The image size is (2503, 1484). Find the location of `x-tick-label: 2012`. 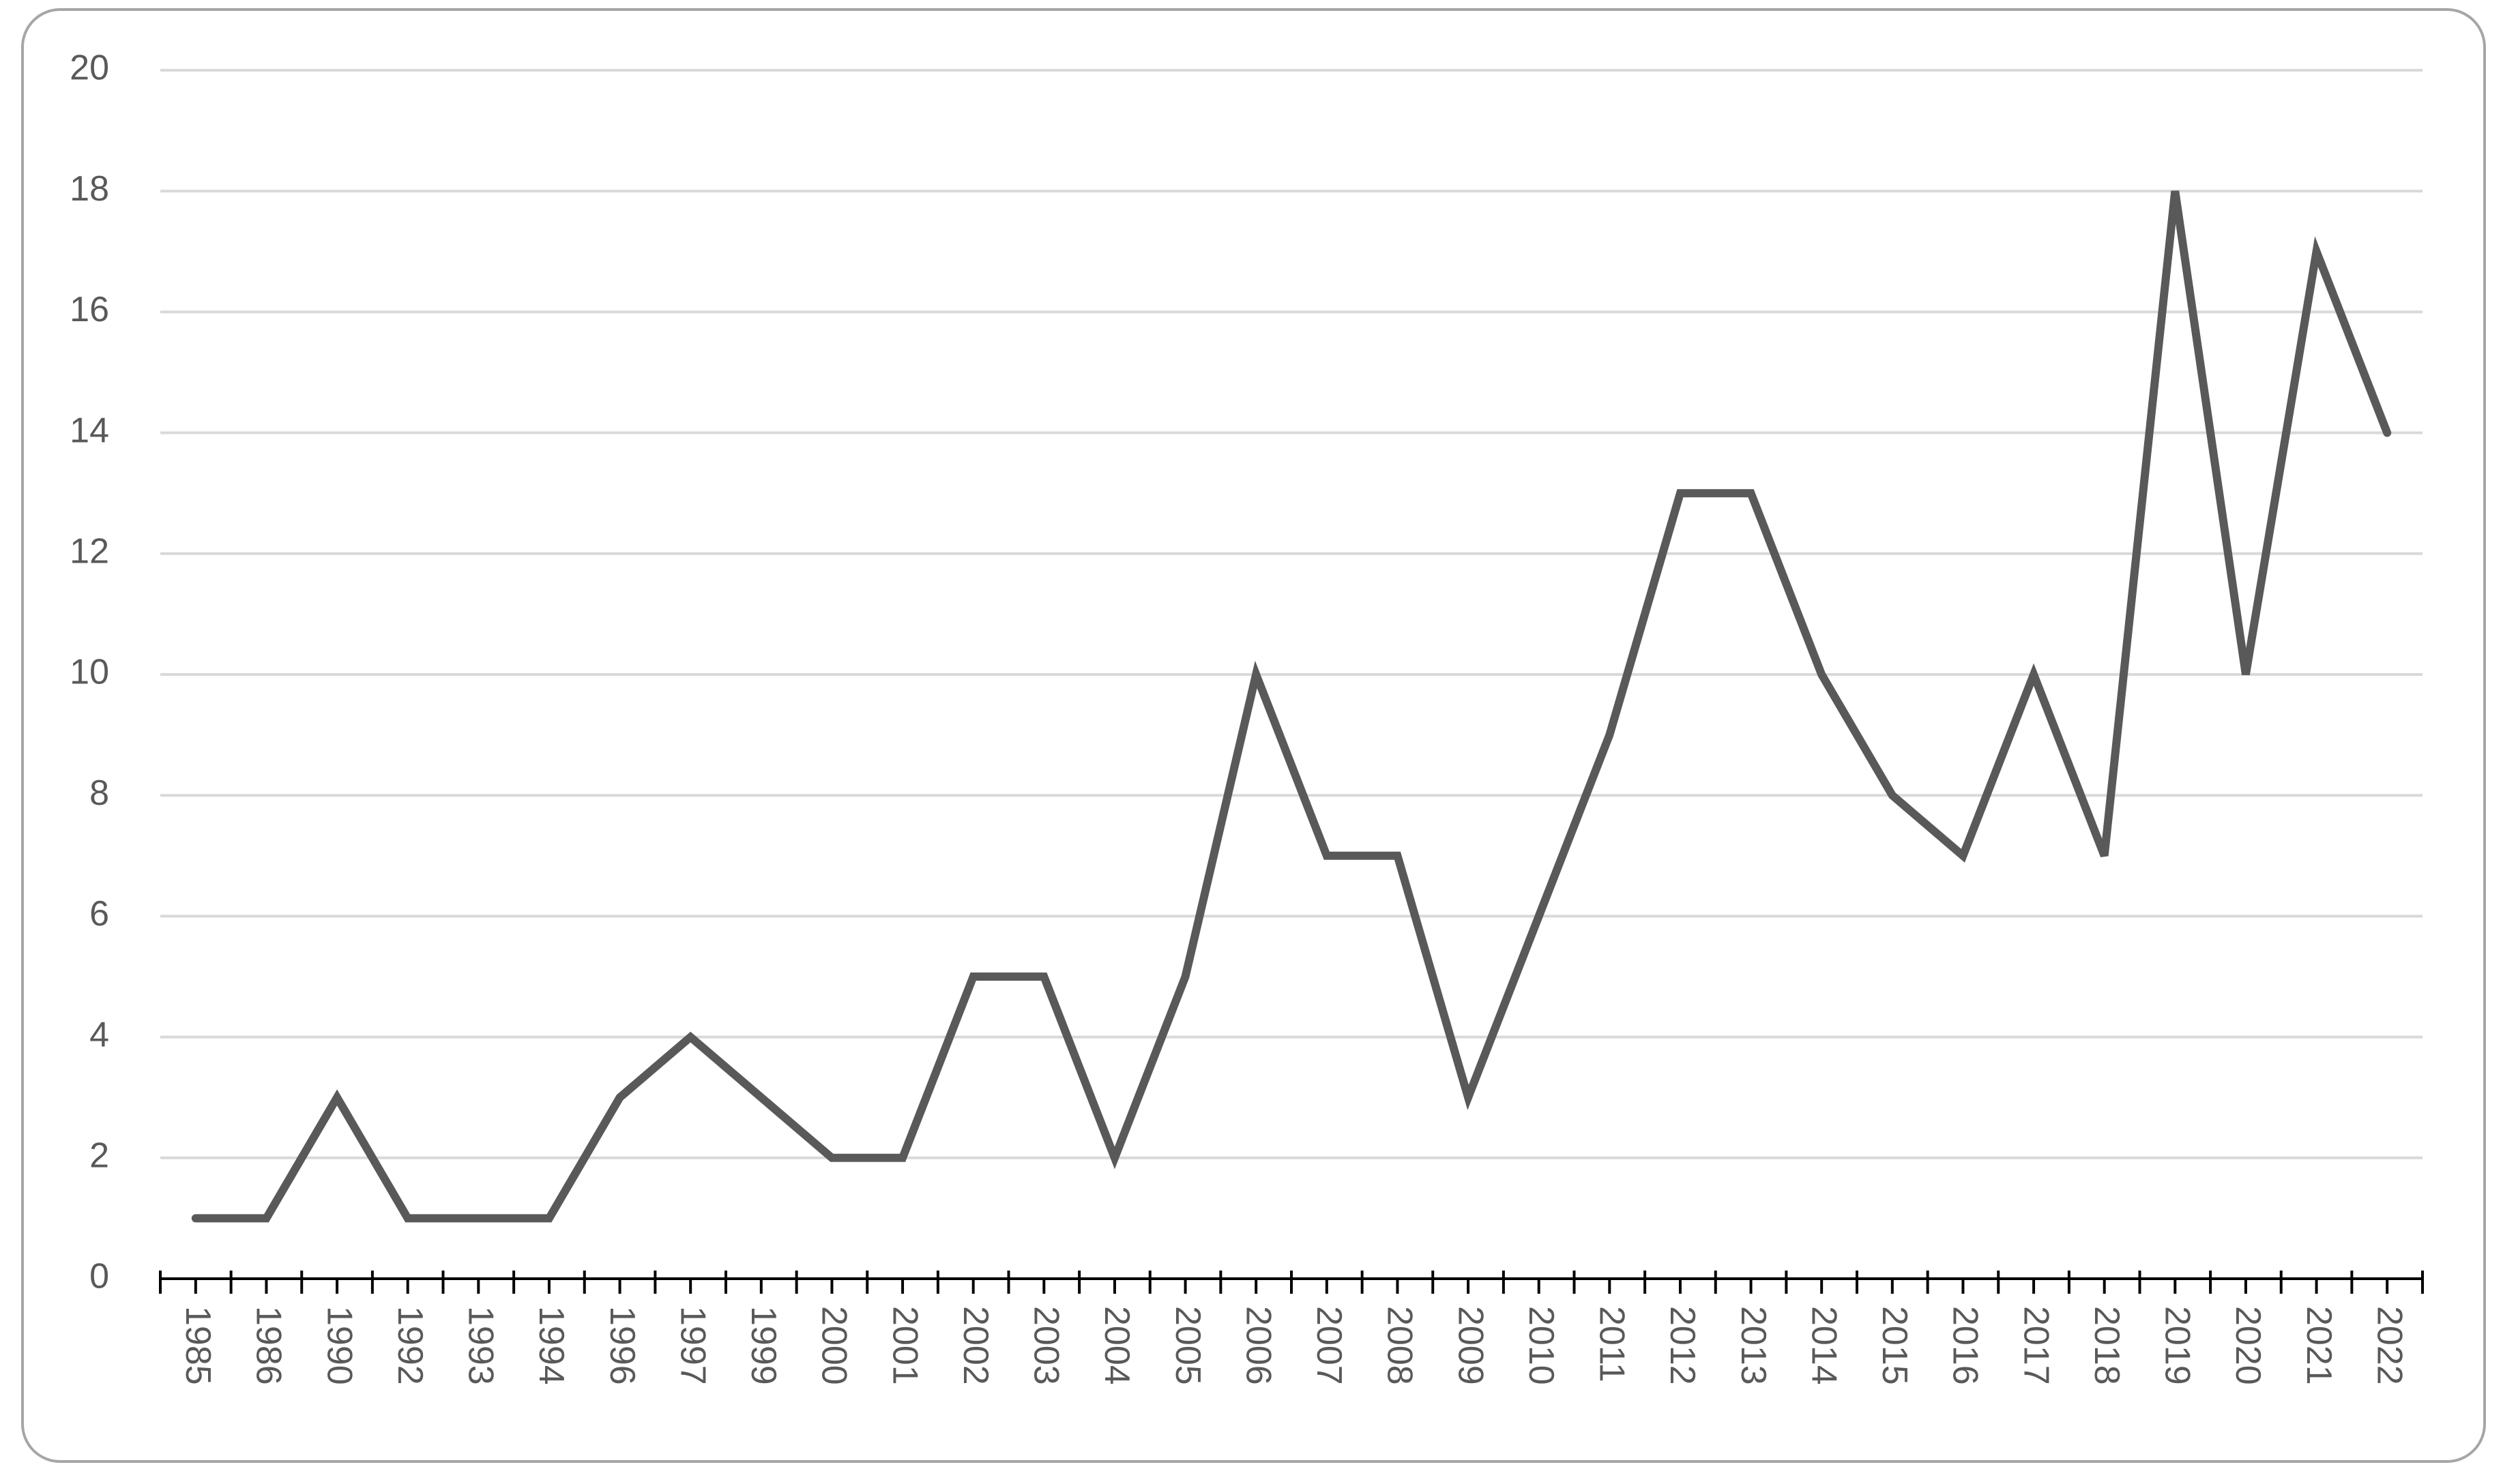

x-tick-label: 2012 is located at coordinates (1682, 1346).